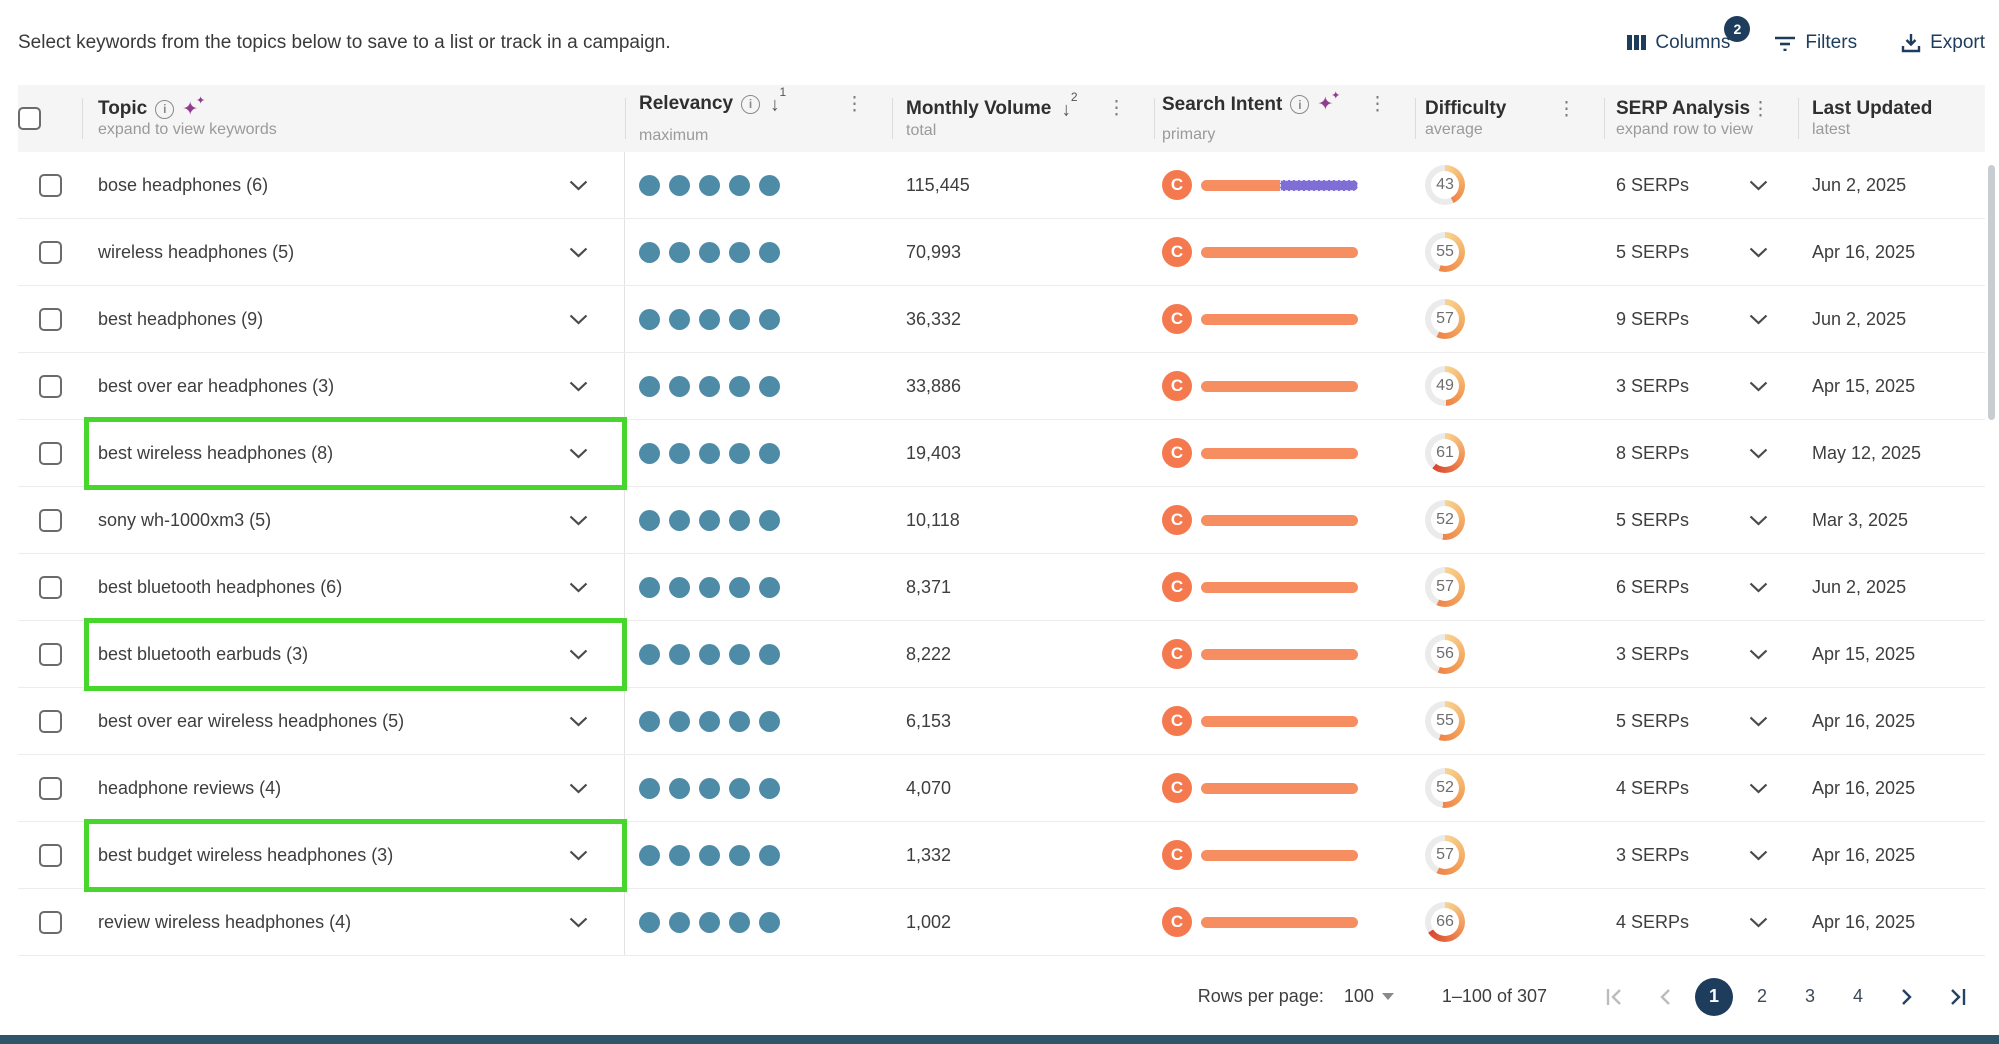 This screenshot has height=1044, width=1999. What do you see at coordinates (929, 854) in the screenshot?
I see `monthly-volume-value: 1,332` at bounding box center [929, 854].